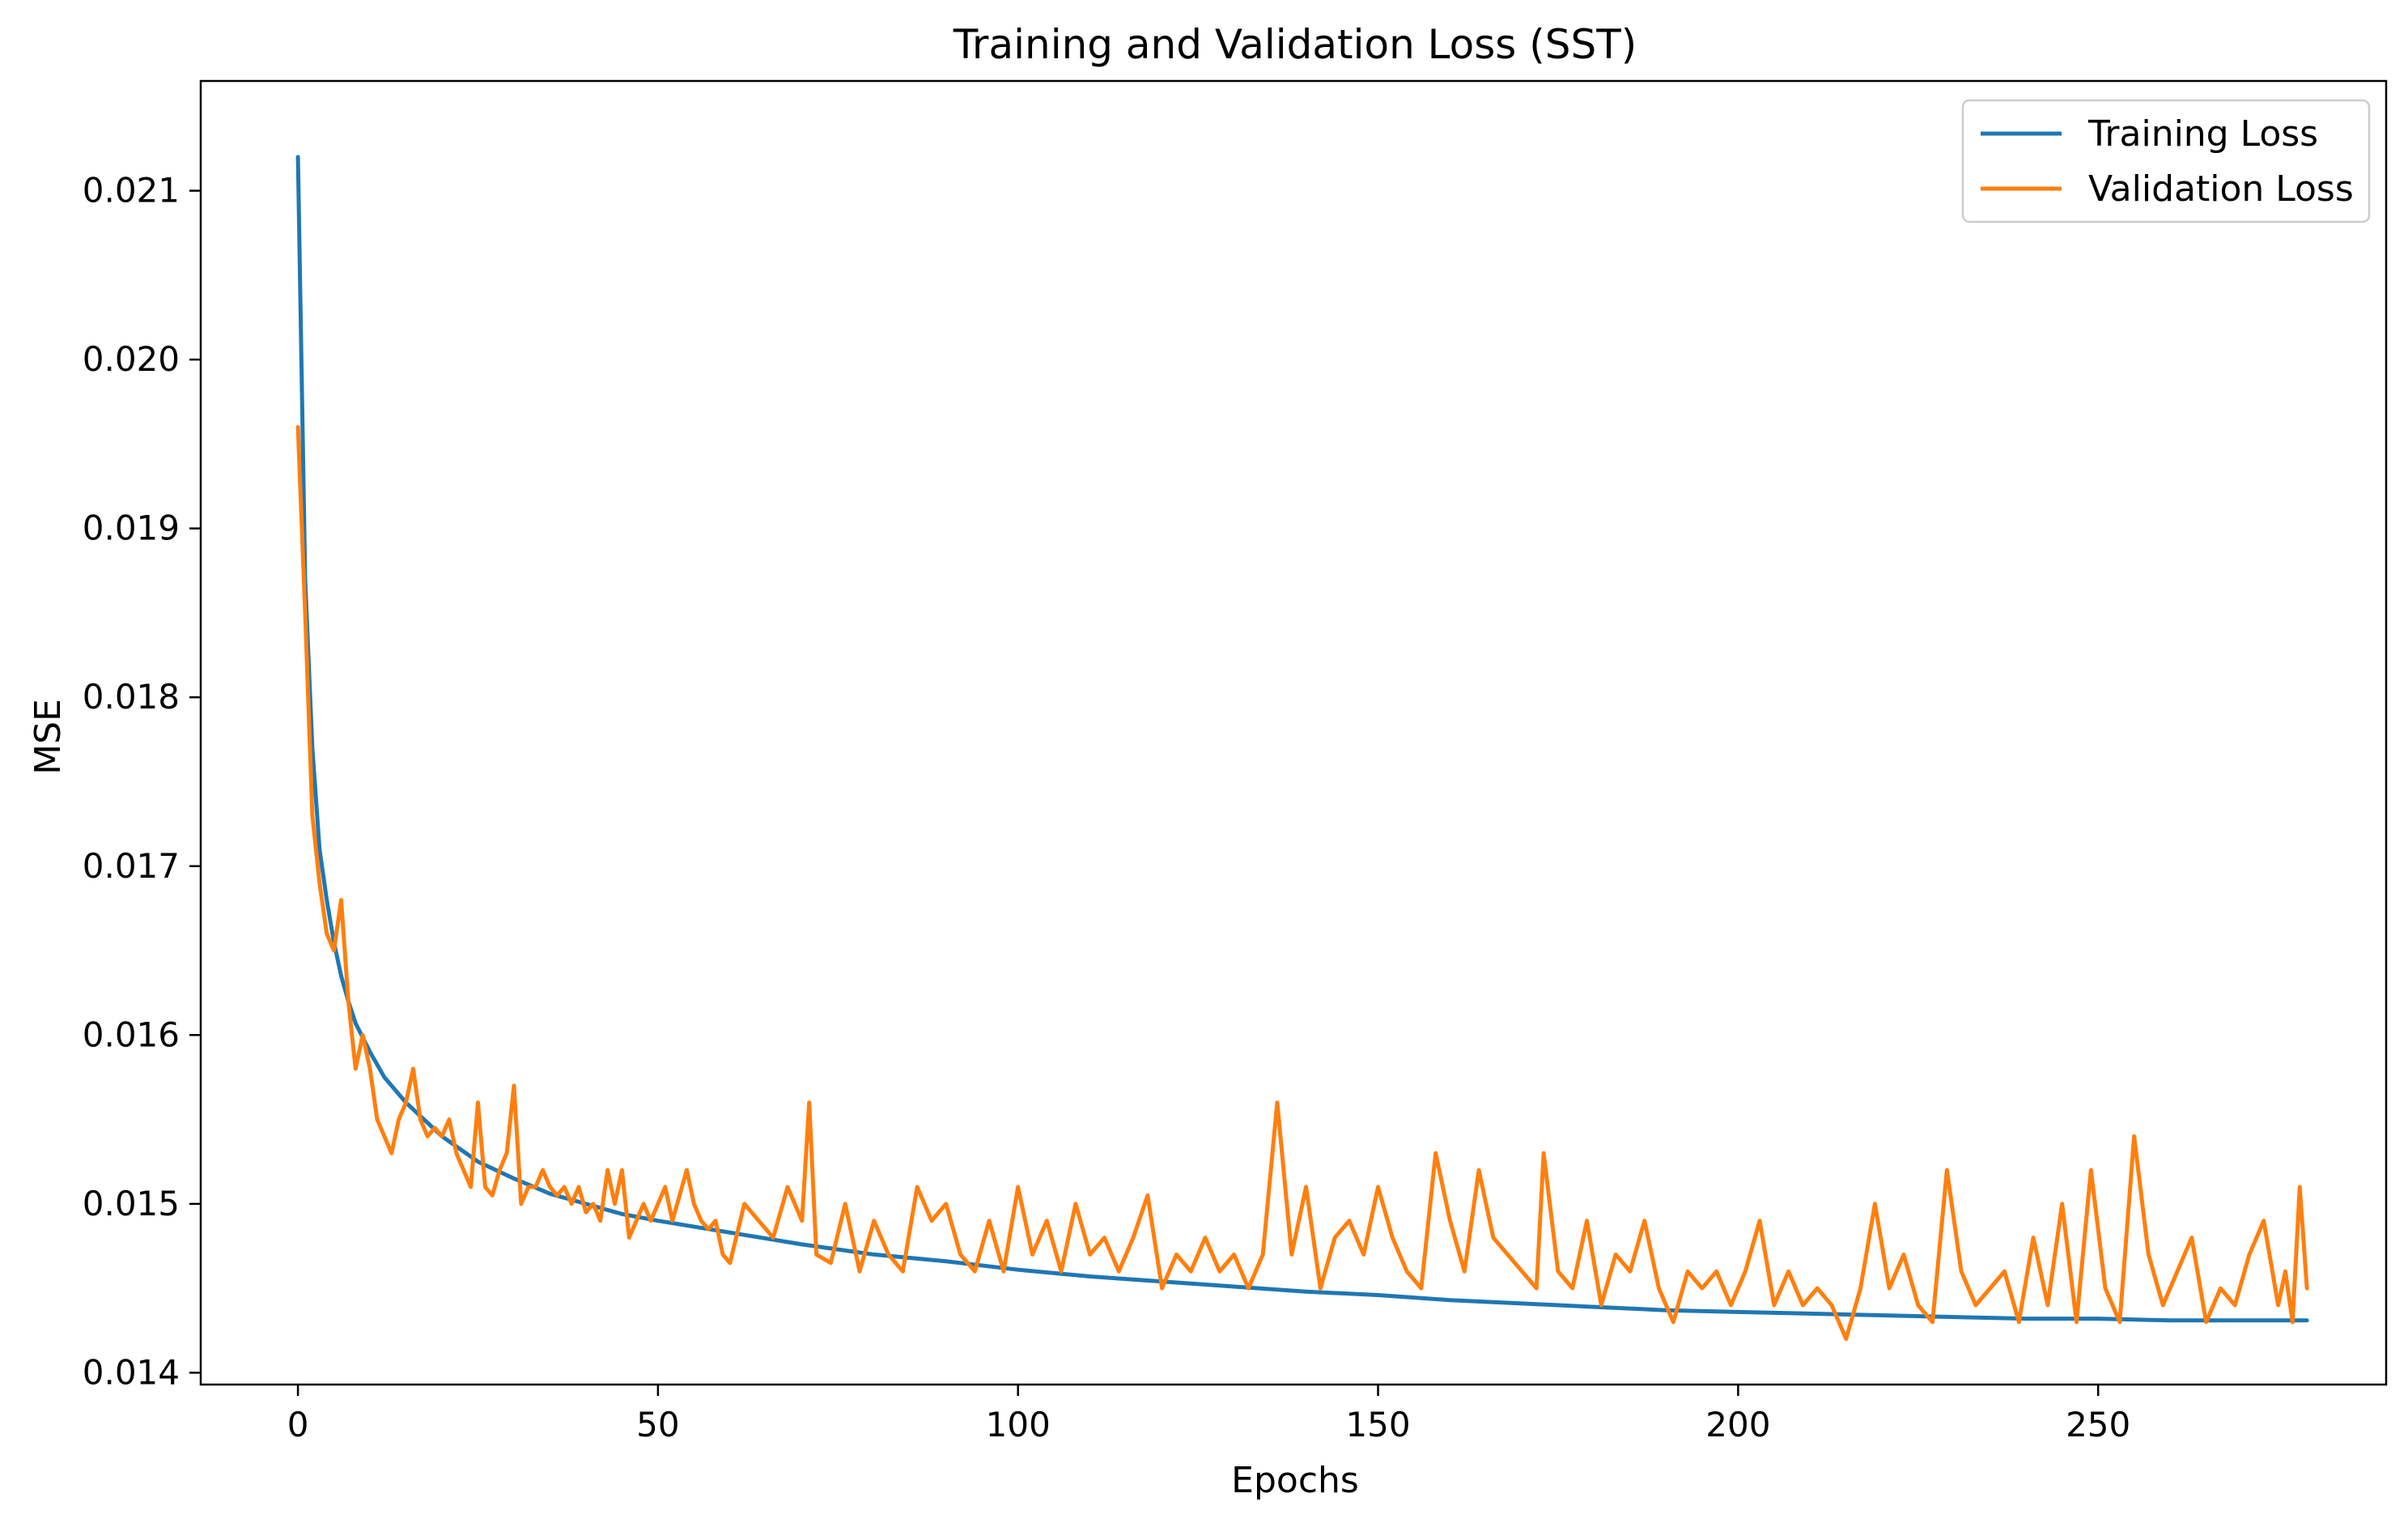 The height and width of the screenshot is (1523, 2408). I want to click on legend: Training Loss Validation Loss, so click(2166, 161).